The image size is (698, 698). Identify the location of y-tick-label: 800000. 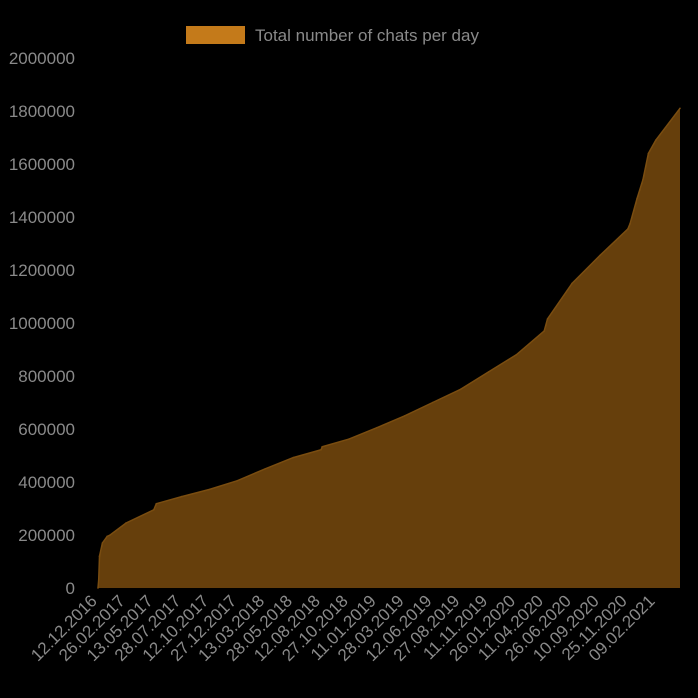
(46, 376).